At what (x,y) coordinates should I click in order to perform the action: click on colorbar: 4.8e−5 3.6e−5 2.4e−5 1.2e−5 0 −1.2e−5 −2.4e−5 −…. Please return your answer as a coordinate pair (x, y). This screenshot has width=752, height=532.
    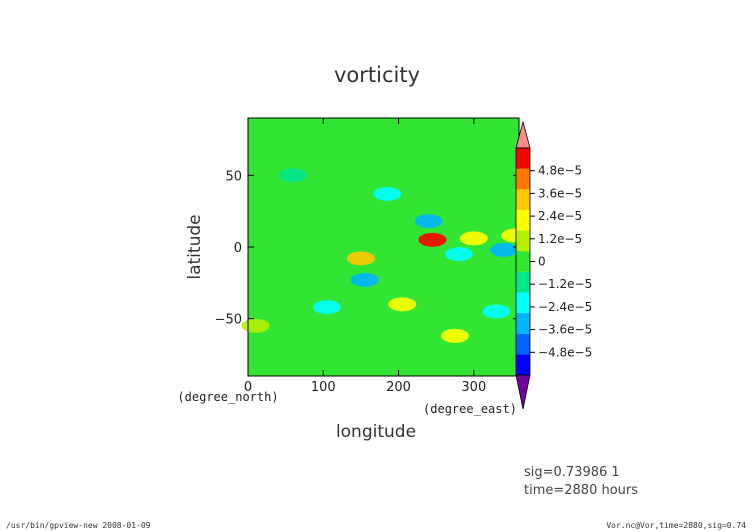
    Looking at the image, I should click on (553, 265).